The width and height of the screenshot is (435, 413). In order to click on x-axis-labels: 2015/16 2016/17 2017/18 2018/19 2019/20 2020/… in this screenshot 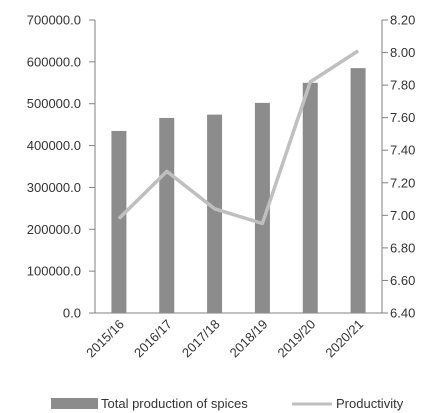, I will do `click(224, 339)`.